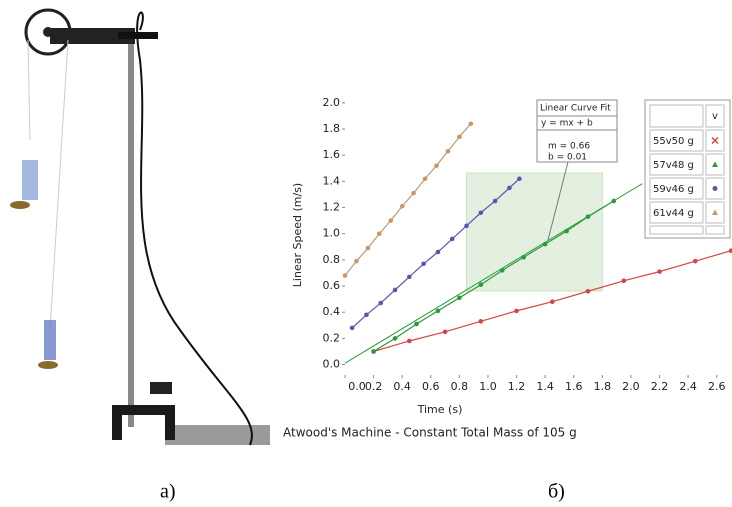 This screenshot has height=507, width=732. What do you see at coordinates (332, 311) in the screenshot?
I see `y-tick-label: 0.4` at bounding box center [332, 311].